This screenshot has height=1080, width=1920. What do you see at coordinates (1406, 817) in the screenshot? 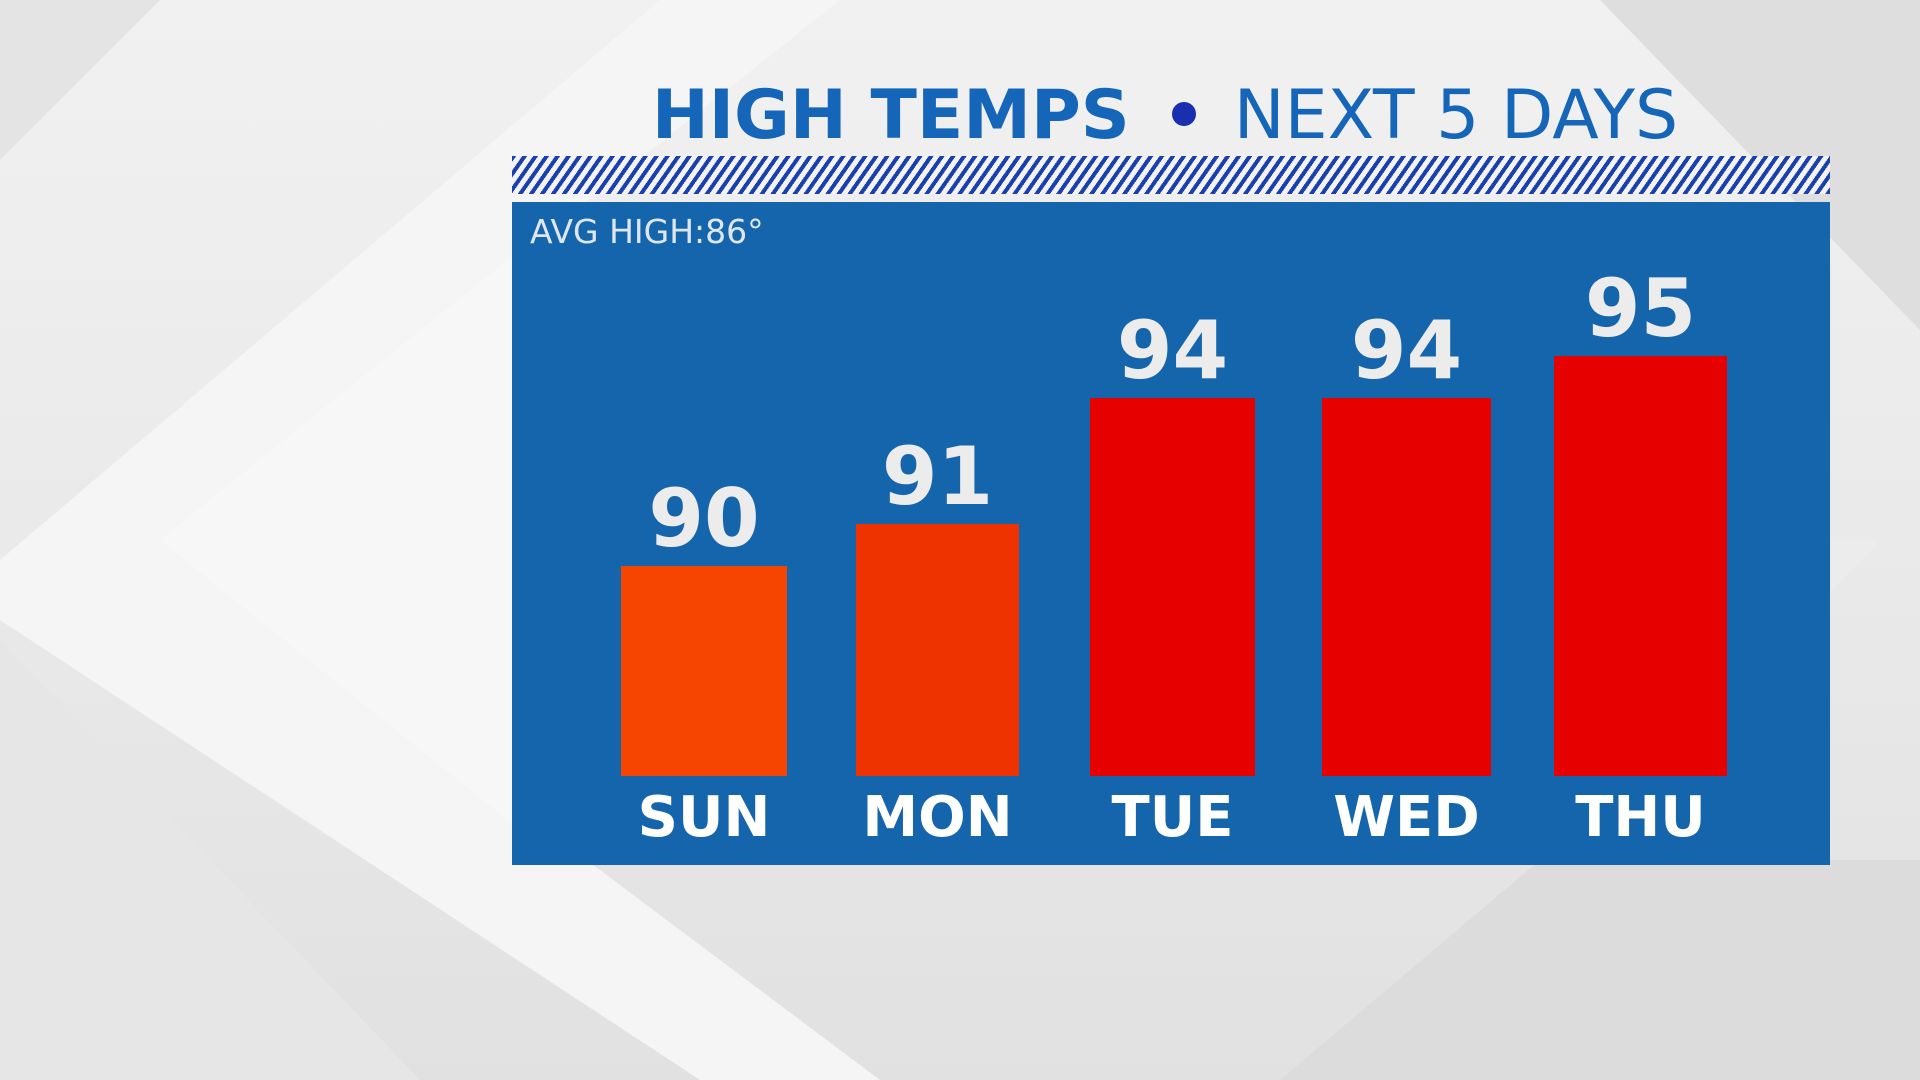
I see `day-label-wed: WED` at bounding box center [1406, 817].